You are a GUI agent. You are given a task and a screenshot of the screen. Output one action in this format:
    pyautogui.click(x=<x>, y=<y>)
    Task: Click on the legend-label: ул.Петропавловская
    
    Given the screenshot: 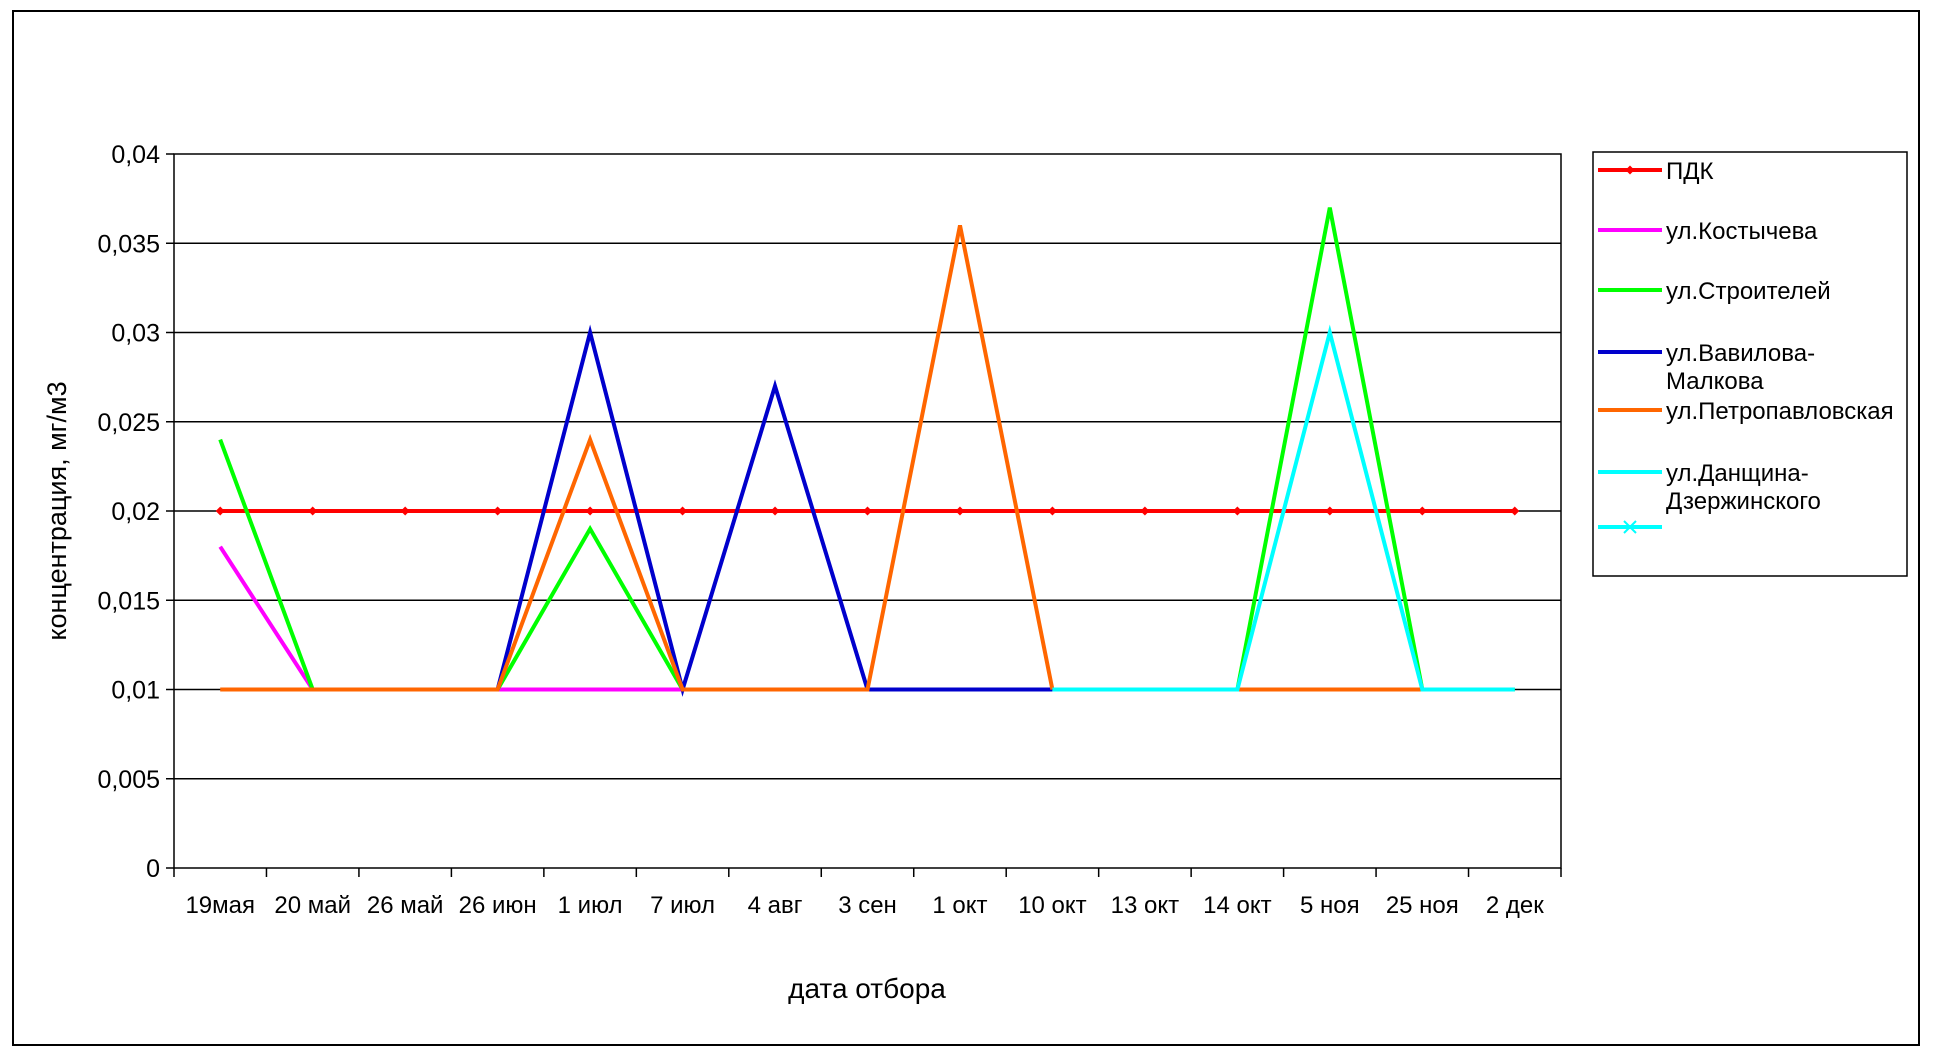 What is the action you would take?
    pyautogui.click(x=1780, y=411)
    